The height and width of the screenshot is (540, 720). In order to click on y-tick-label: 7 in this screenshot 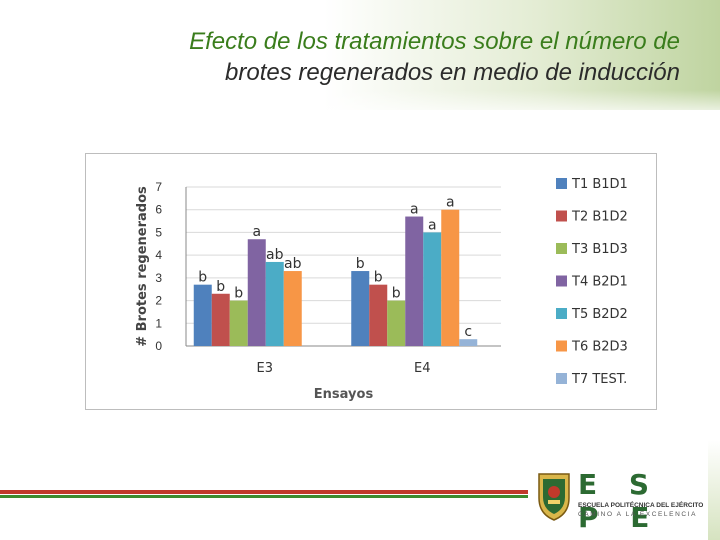, I will do `click(158, 187)`.